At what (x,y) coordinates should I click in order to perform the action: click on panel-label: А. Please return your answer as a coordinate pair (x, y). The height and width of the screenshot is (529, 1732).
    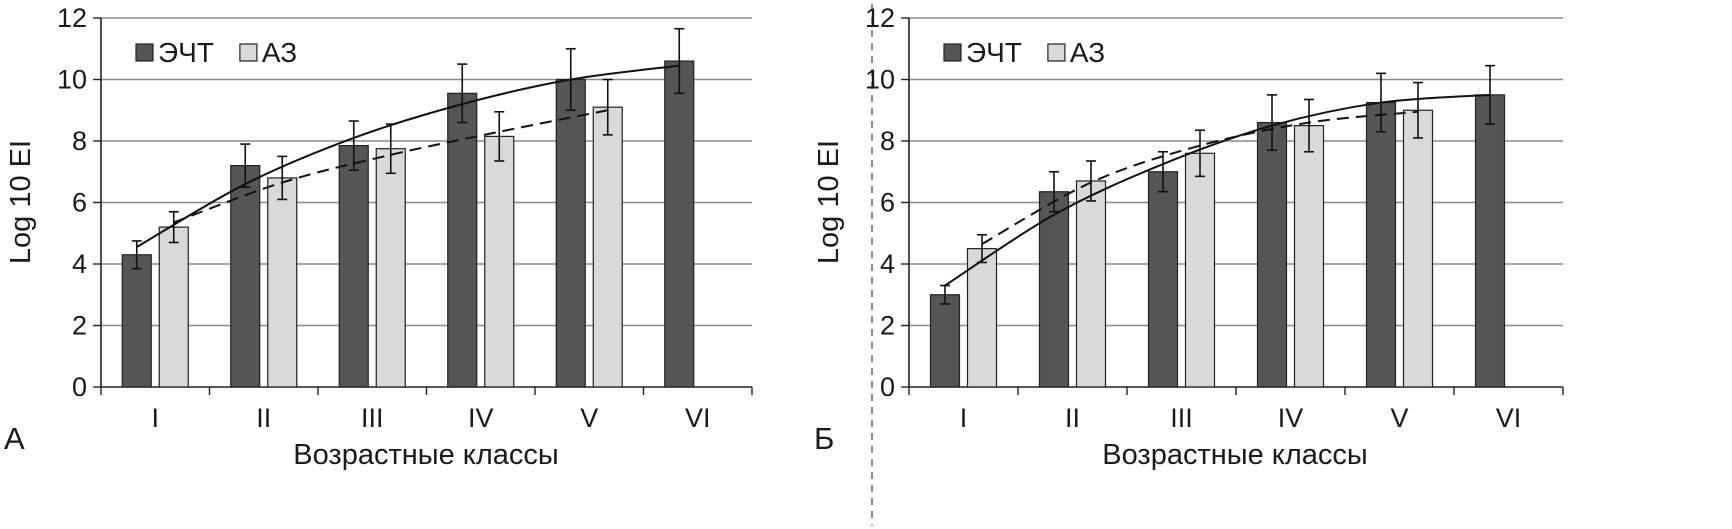
    Looking at the image, I should click on (14, 438).